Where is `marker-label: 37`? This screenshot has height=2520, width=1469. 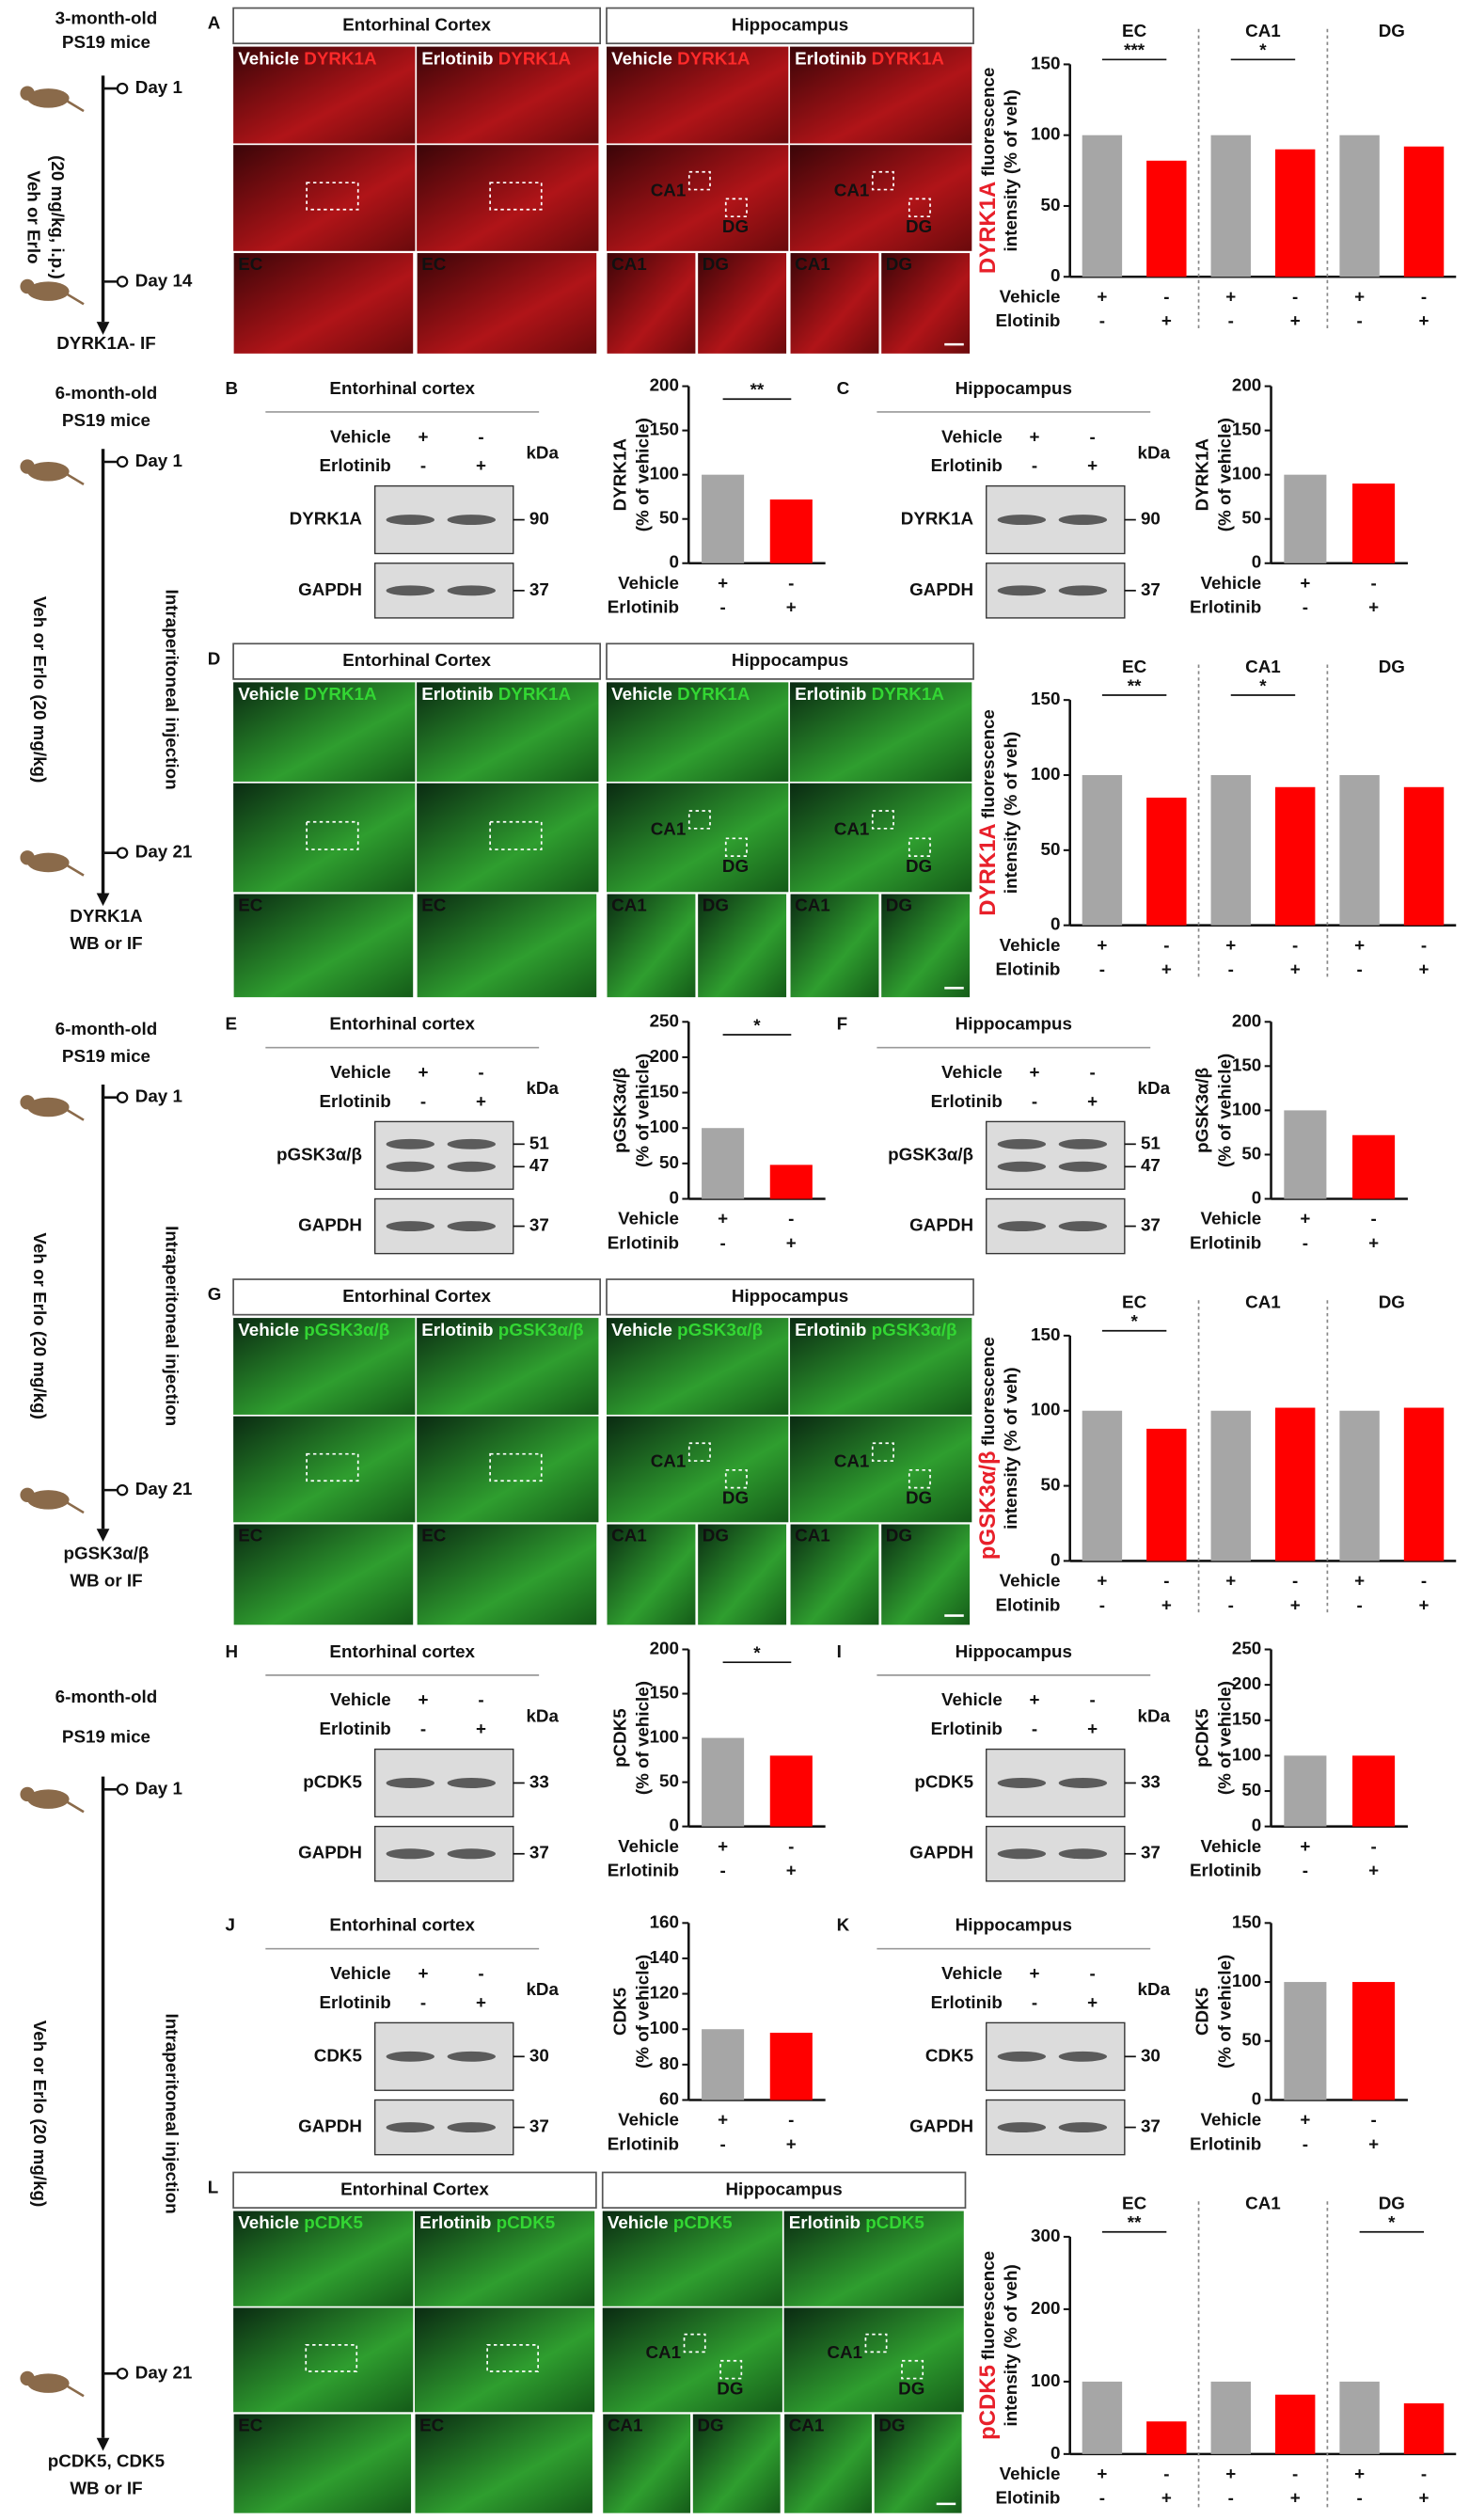 marker-label: 37 is located at coordinates (1151, 1852).